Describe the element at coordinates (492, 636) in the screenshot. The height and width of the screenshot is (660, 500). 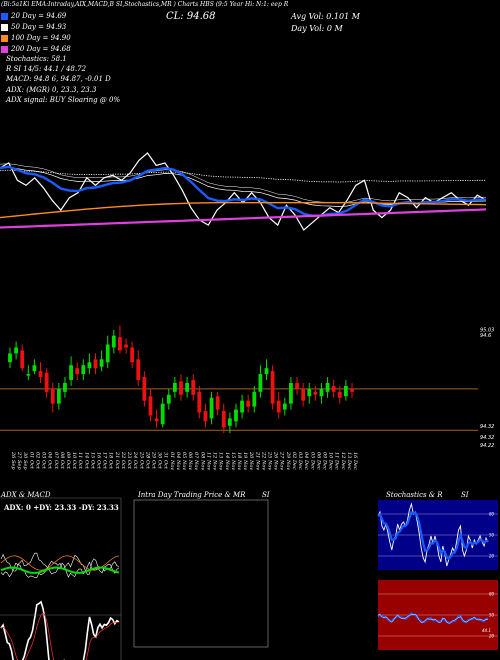
I see `rsi-level-label: 20` at that location.